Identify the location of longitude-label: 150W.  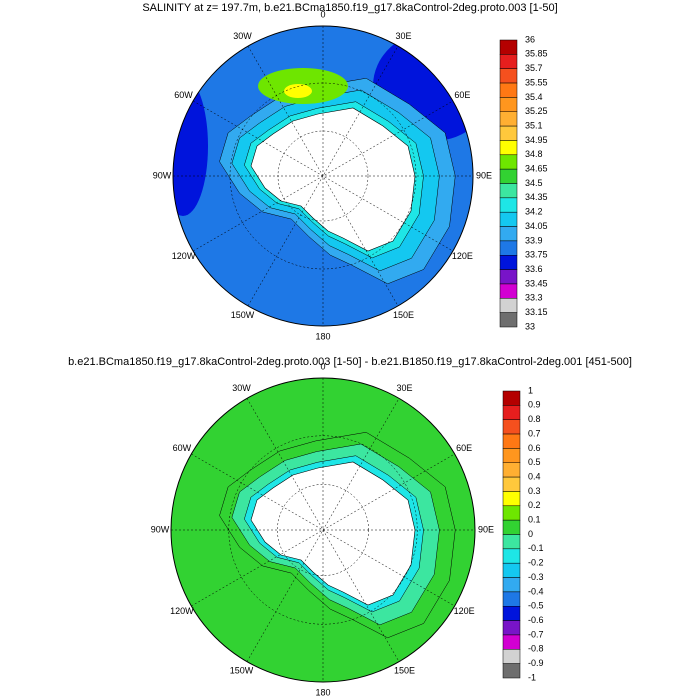
(242, 671).